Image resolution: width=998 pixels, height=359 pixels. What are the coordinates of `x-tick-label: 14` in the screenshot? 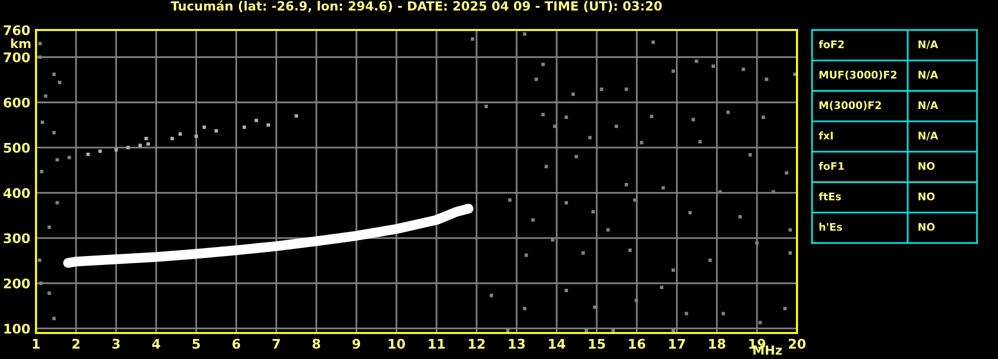 It's located at (557, 343).